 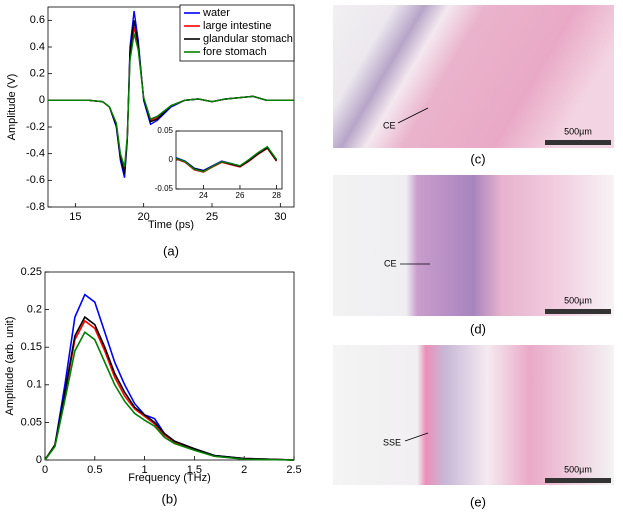 What do you see at coordinates (35, 180) in the screenshot?
I see `y-tick-label: -0.6` at bounding box center [35, 180].